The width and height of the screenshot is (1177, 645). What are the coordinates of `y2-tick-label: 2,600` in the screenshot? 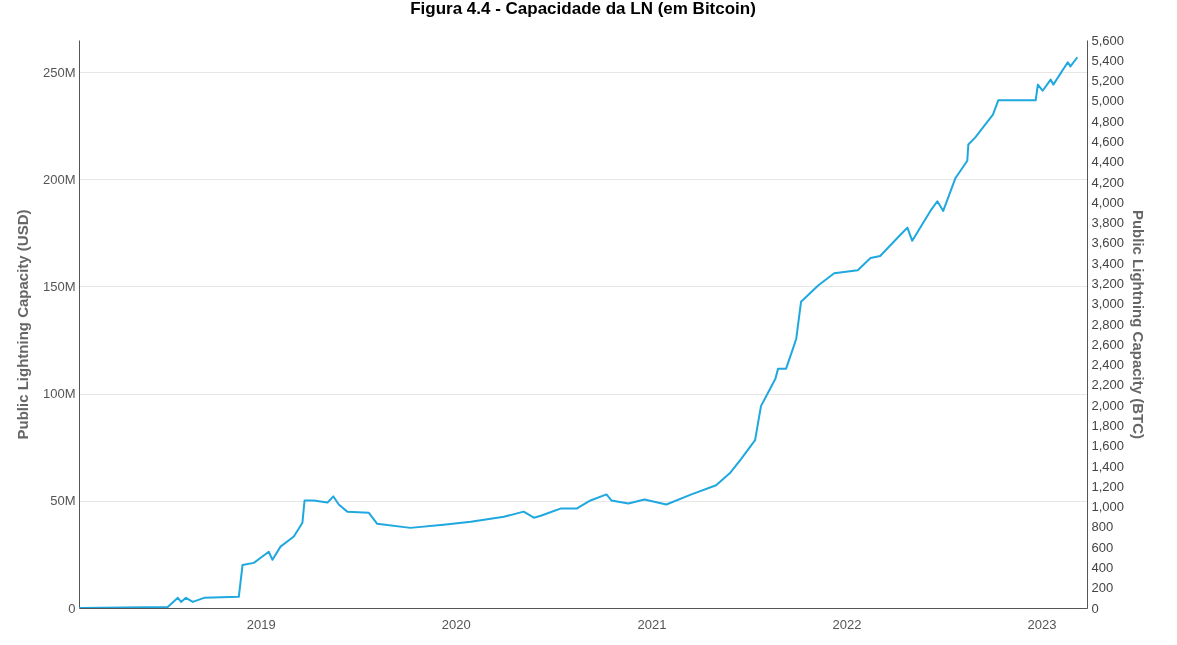 It's located at (1108, 344).